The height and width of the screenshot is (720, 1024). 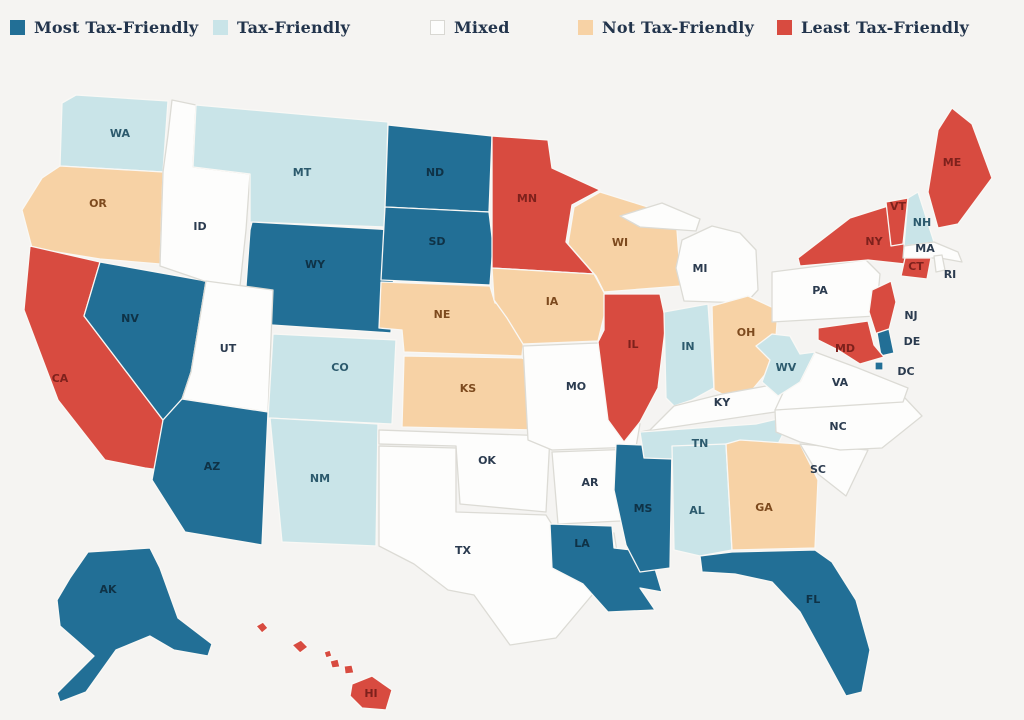 I want to click on state-label-va: VA, so click(x=840, y=382).